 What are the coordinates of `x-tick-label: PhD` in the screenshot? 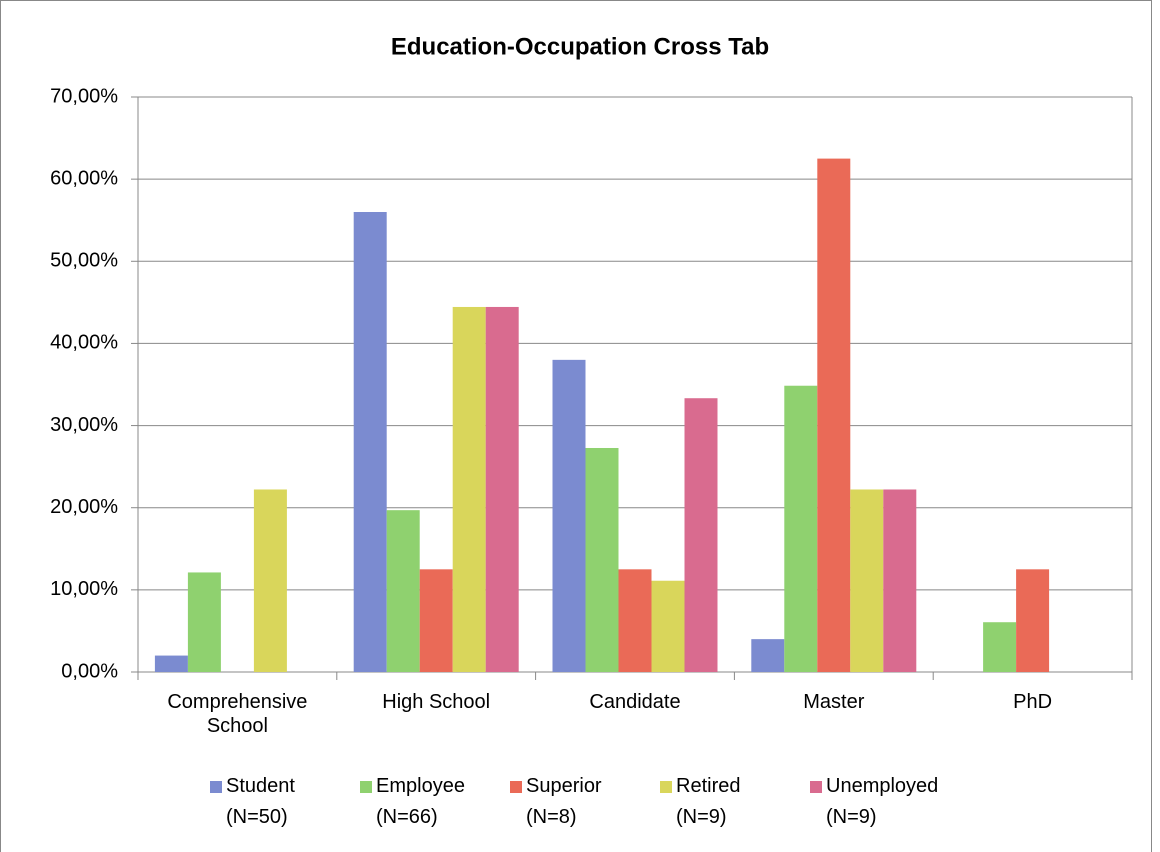 It's located at (1033, 702).